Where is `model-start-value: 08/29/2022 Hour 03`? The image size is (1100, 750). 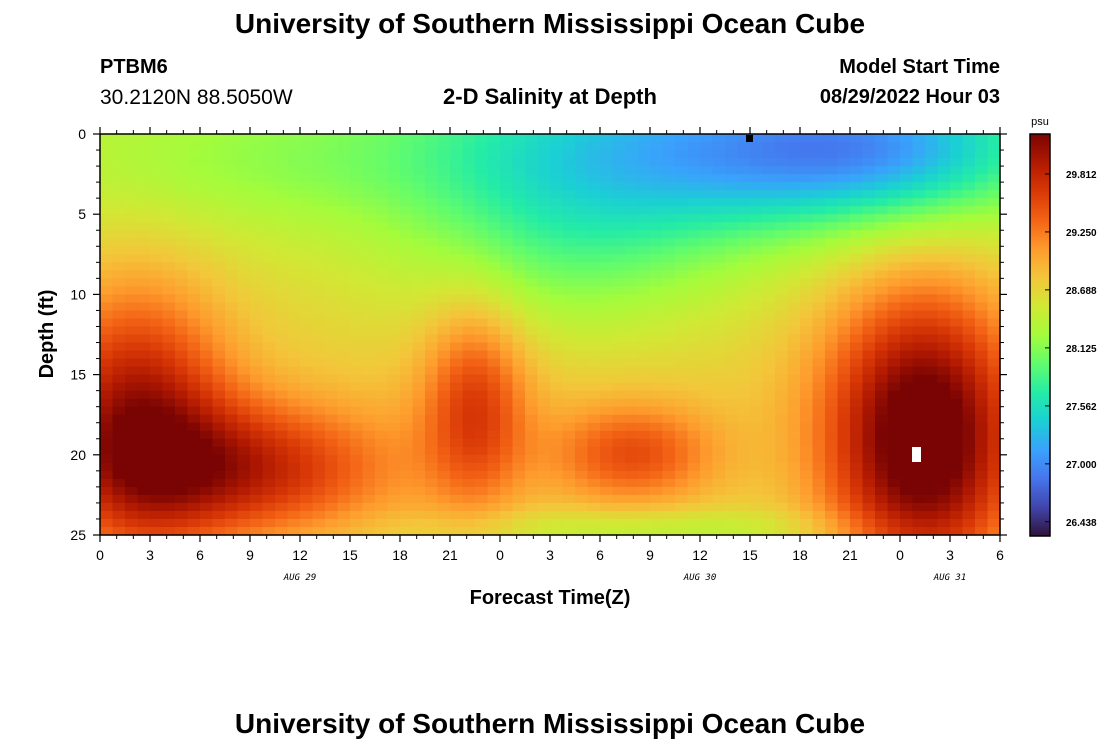
model-start-value: 08/29/2022 Hour 03 is located at coordinates (909, 97).